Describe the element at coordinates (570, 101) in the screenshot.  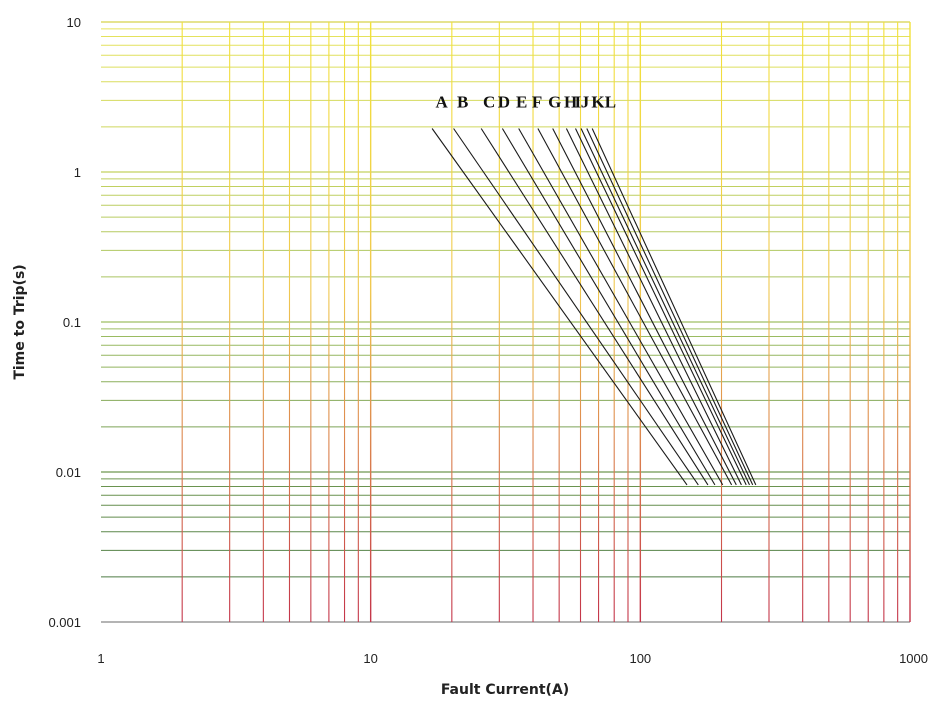
I see `curve-label-h: H` at that location.